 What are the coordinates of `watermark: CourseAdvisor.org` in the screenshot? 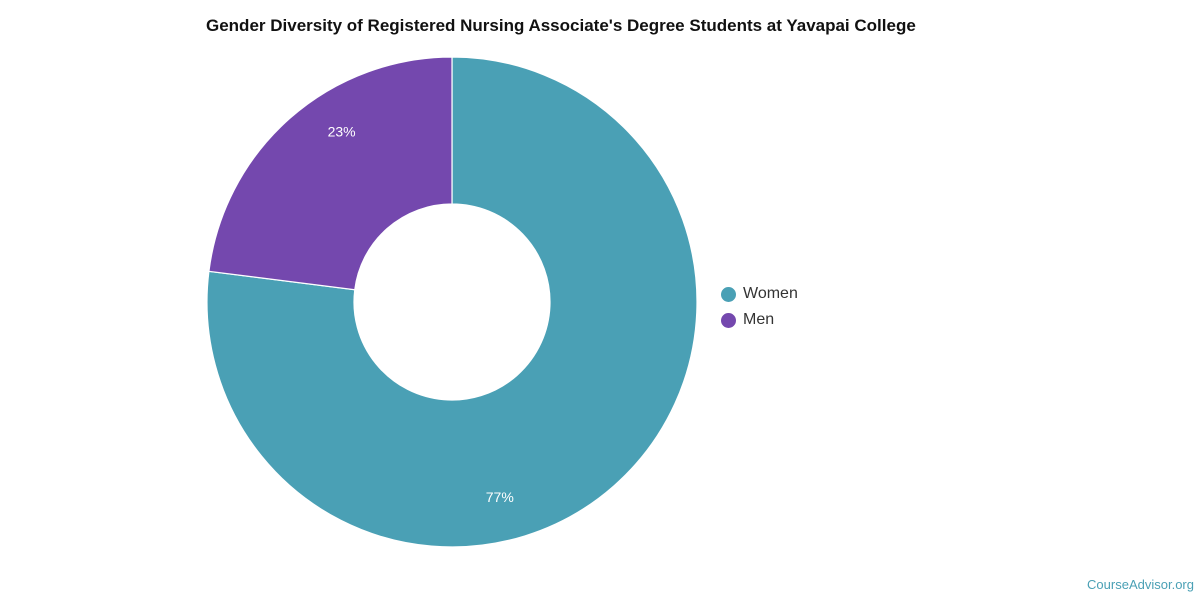 It's located at (1140, 584).